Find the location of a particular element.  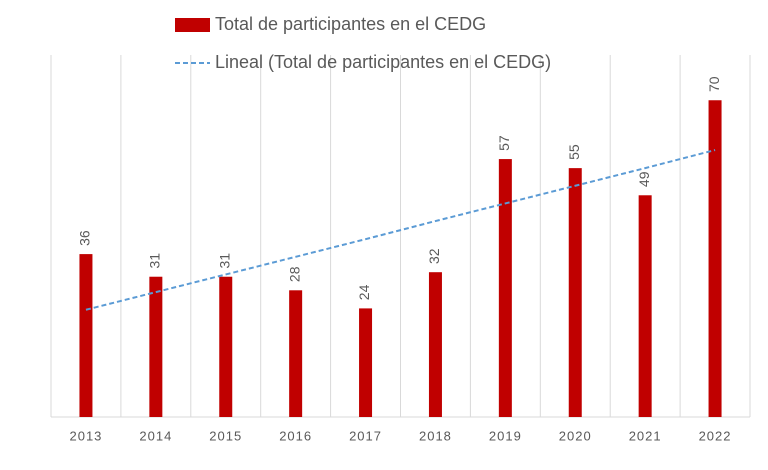

x-tick-label: 2021 is located at coordinates (645, 435).